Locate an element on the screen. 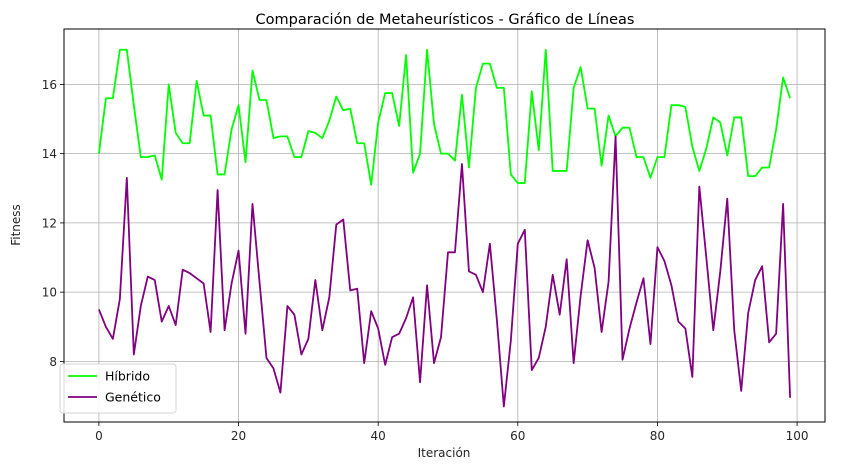 This screenshot has height=471, width=842. legend: Híbrido Genético is located at coordinates (118, 388).